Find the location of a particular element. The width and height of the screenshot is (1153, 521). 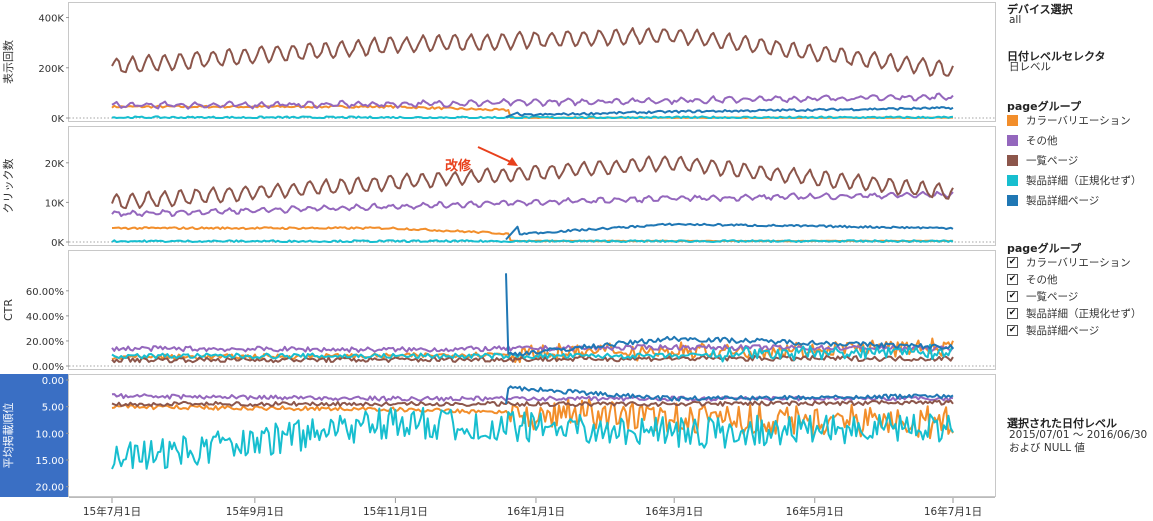

legend-label: 一覧ページ is located at coordinates (1052, 160).